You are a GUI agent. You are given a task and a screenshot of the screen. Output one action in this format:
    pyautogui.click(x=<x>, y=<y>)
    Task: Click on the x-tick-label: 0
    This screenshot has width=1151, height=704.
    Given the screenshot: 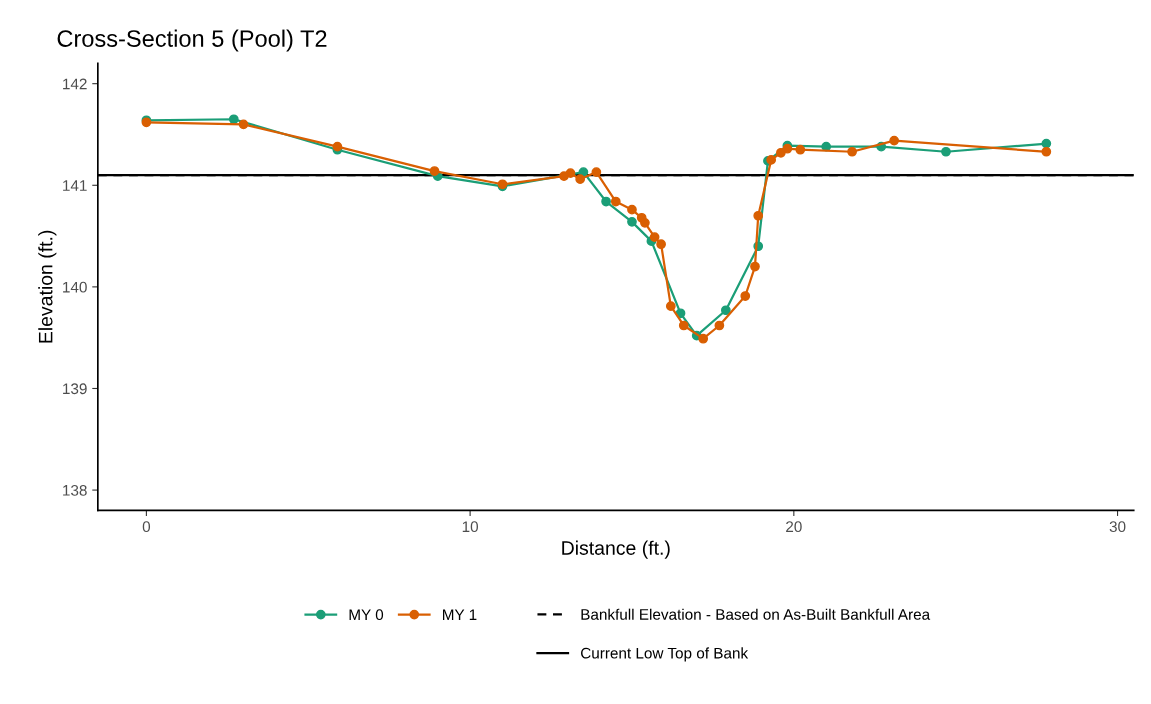 What is the action you would take?
    pyautogui.click(x=146, y=527)
    